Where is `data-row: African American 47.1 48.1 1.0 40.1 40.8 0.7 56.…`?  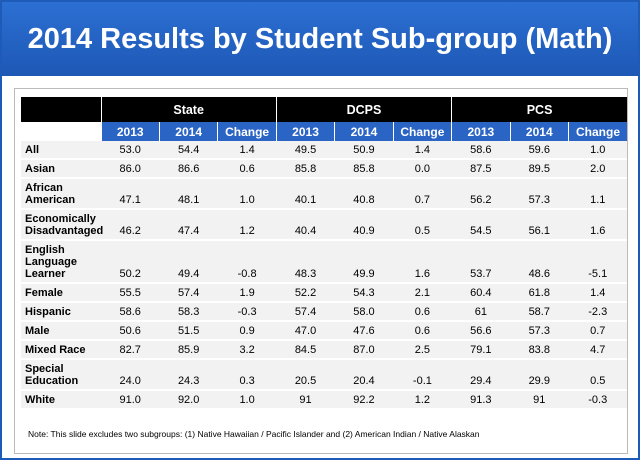
data-row: African American 47.1 48.1 1.0 40.1 40.8 0.7 56.… is located at coordinates (324, 194).